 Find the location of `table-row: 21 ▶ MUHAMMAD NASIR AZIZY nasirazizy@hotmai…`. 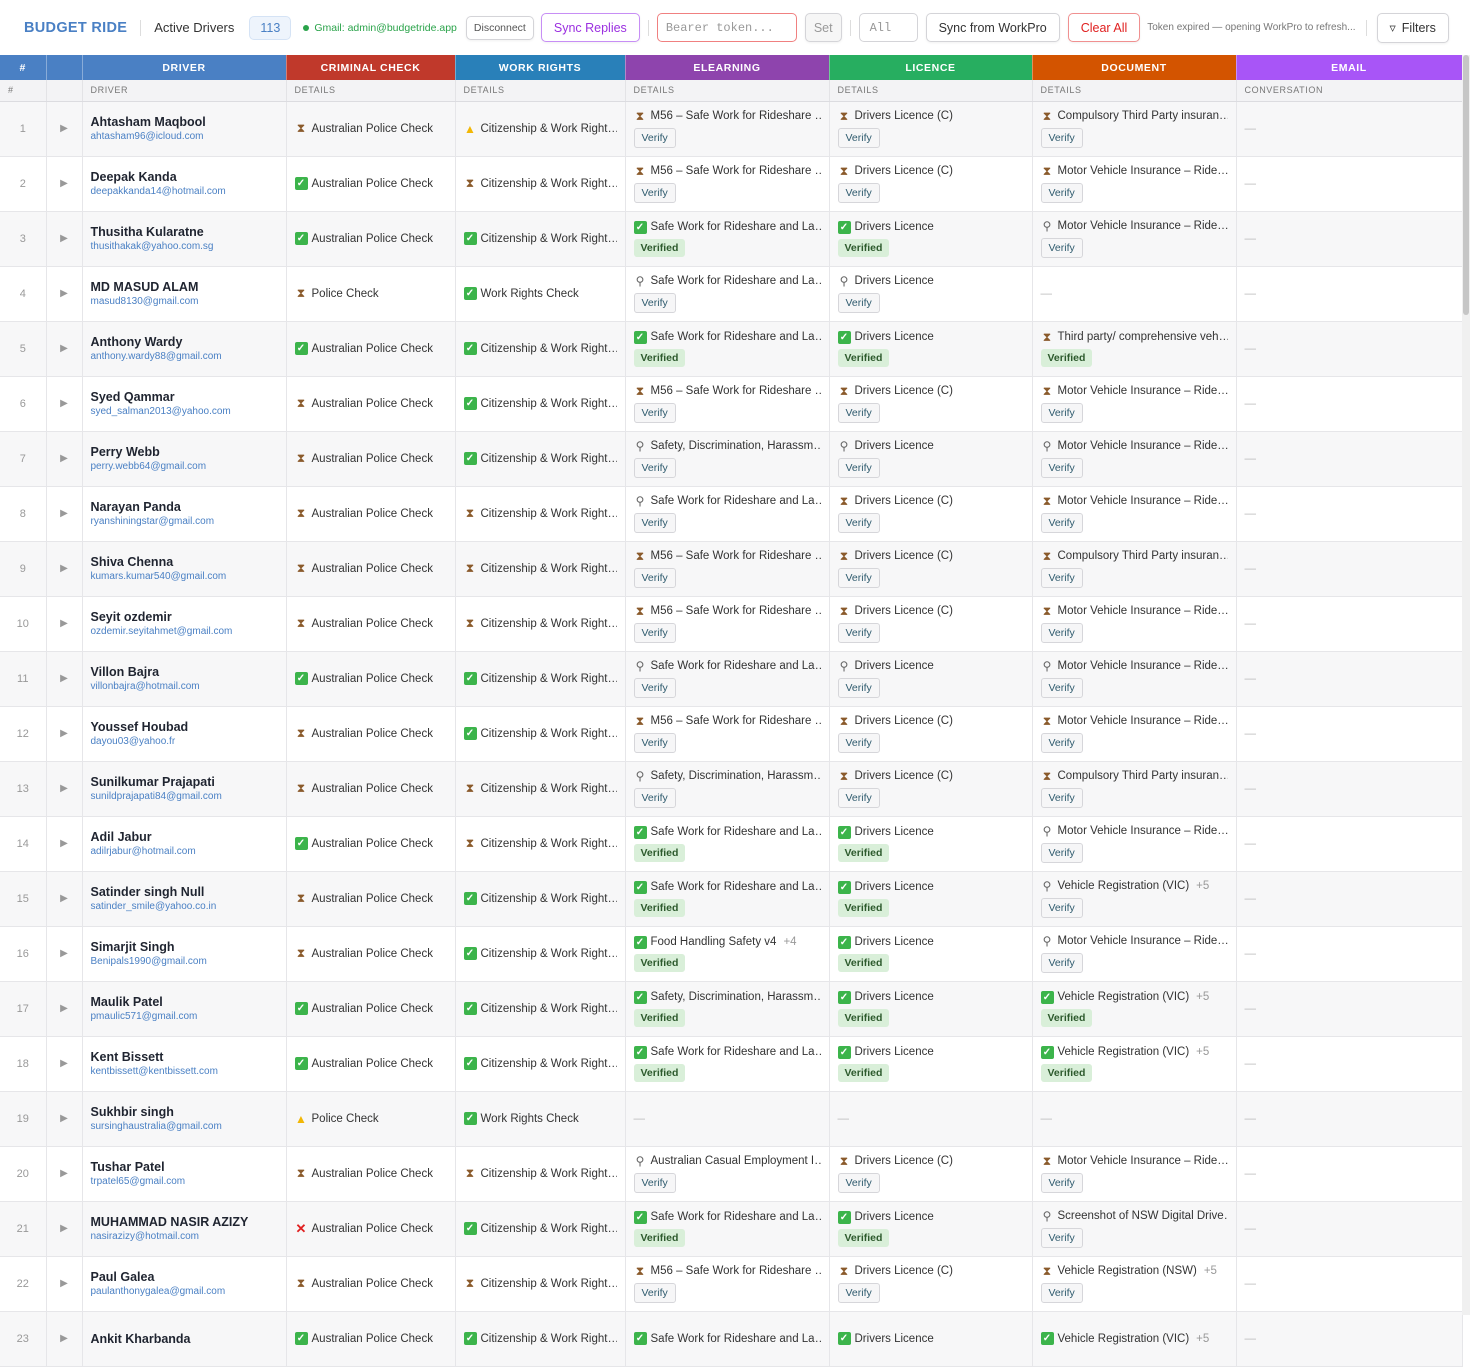

table-row: 21 ▶ MUHAMMAD NASIR AZIZY nasirazizy@hotmai… is located at coordinates (731, 1229).